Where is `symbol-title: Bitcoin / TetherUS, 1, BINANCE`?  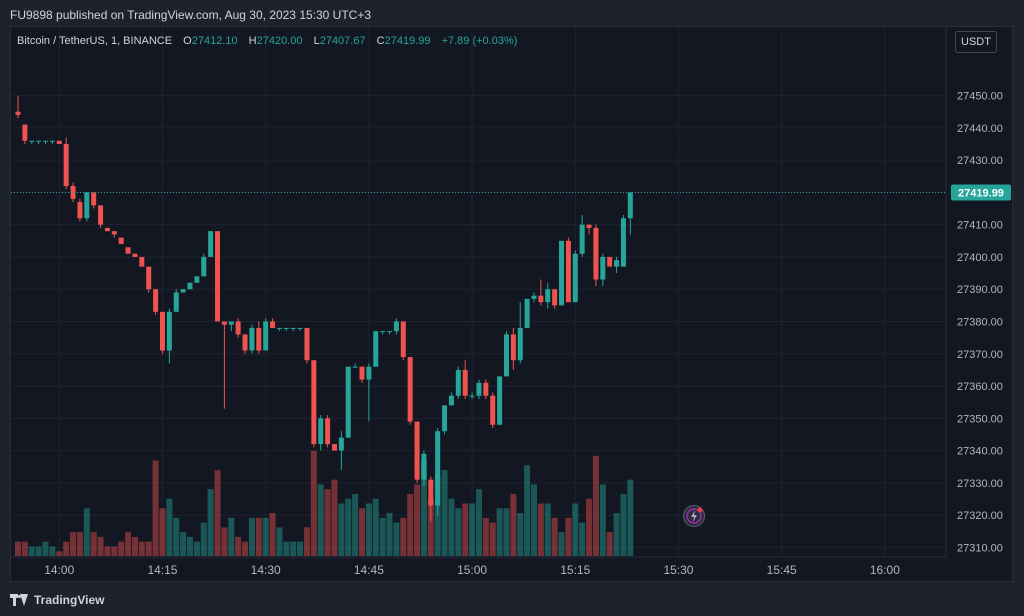 symbol-title: Bitcoin / TetherUS, 1, BINANCE is located at coordinates (95, 41).